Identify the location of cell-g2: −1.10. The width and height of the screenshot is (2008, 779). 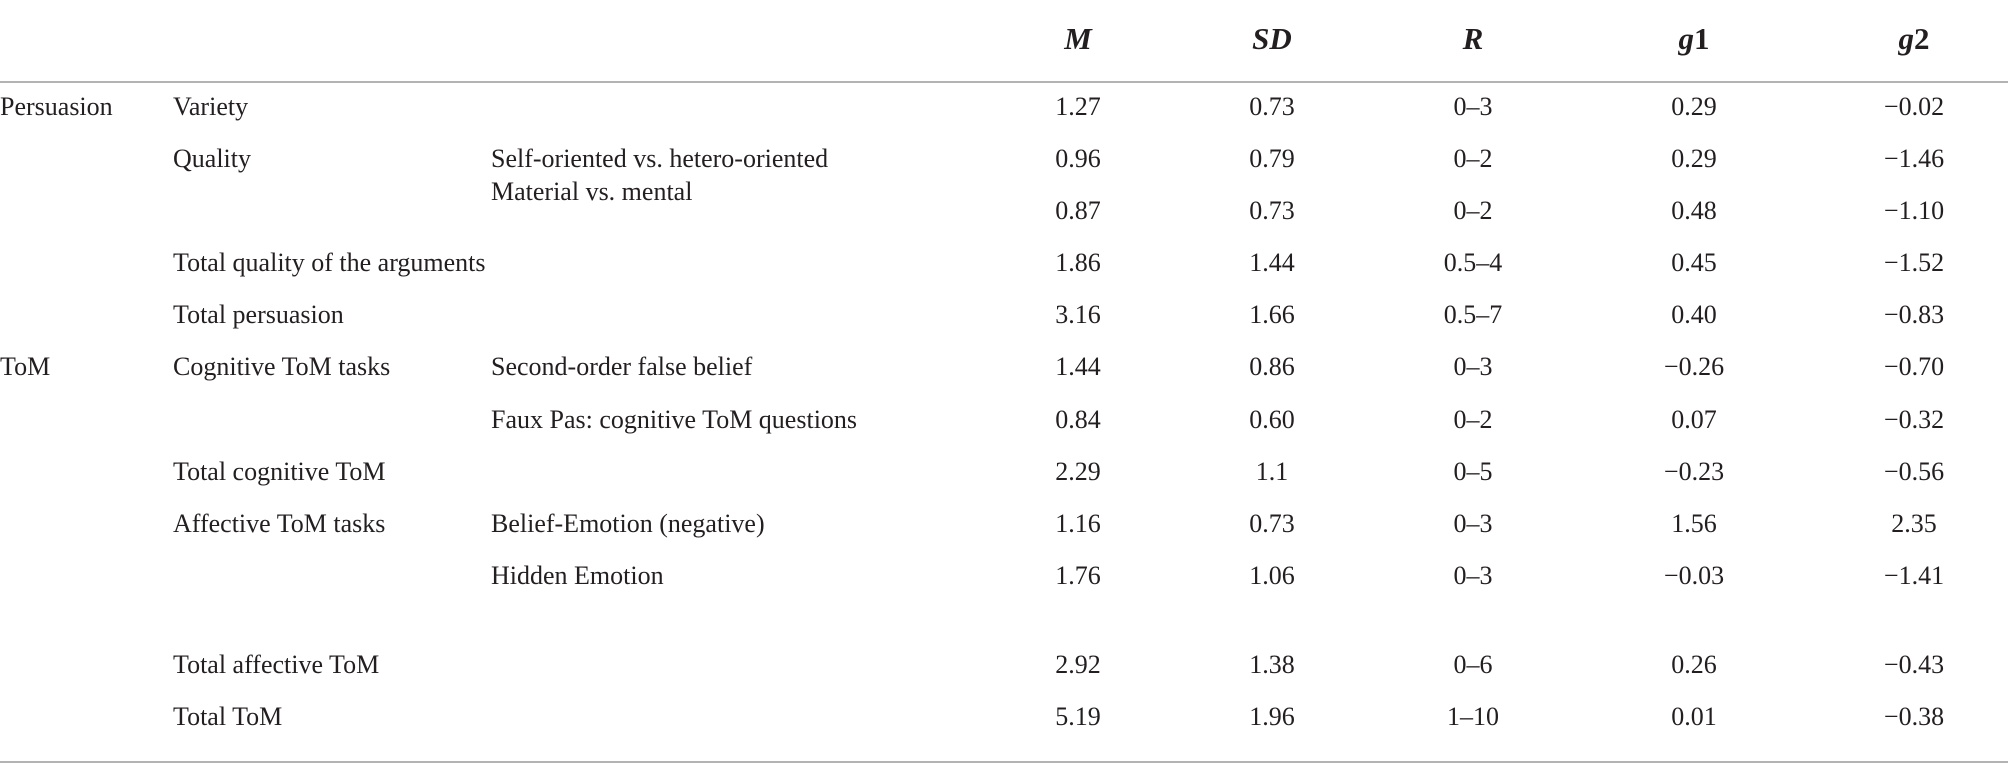
(1914, 210).